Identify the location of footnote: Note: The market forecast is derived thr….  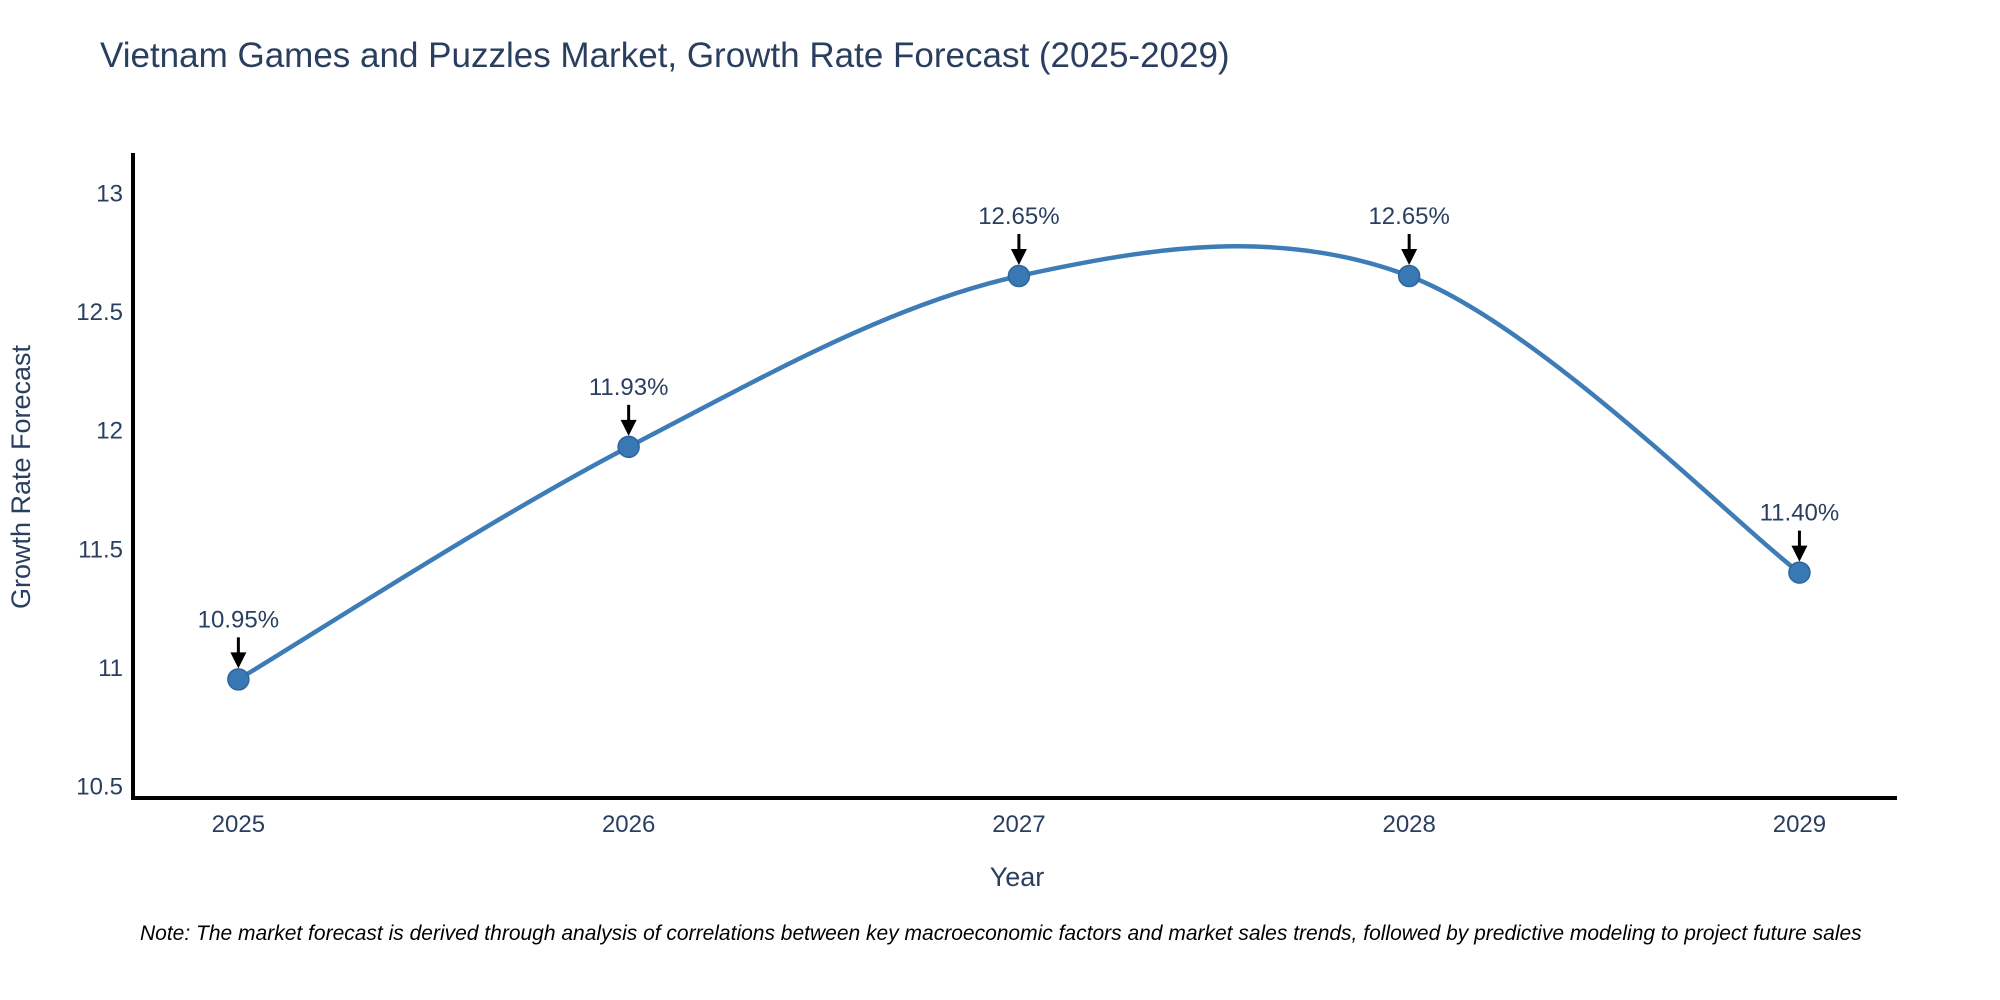
(1001, 933).